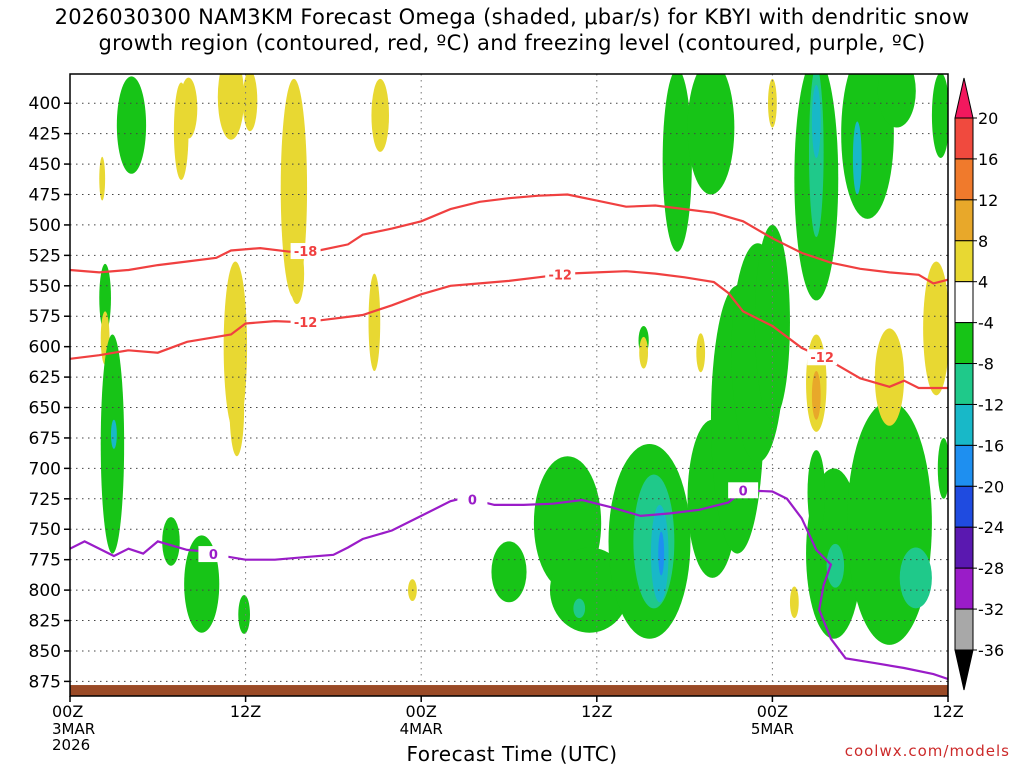 This screenshot has width=1024, height=768. I want to click on y-tick-label: 700, so click(45, 469).